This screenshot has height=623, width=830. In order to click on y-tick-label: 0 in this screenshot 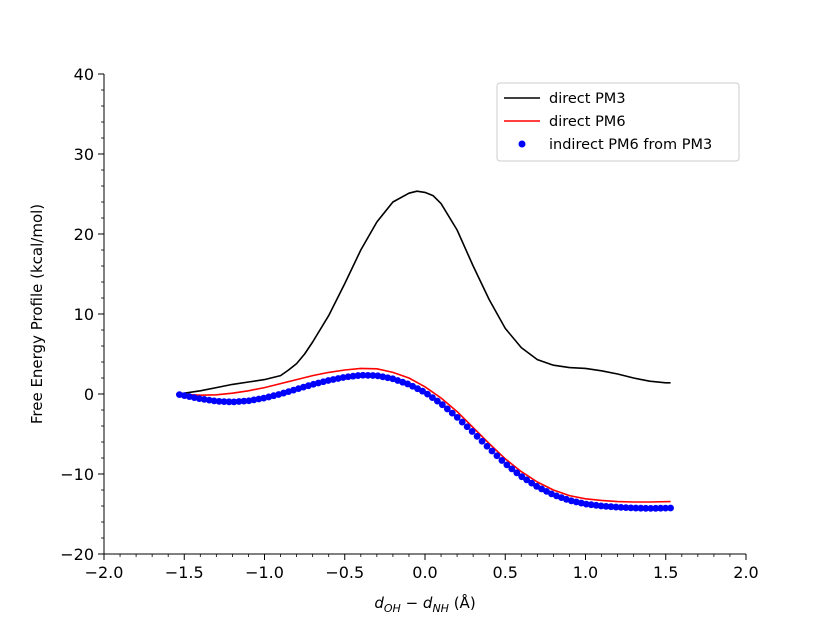, I will do `click(89, 394)`.